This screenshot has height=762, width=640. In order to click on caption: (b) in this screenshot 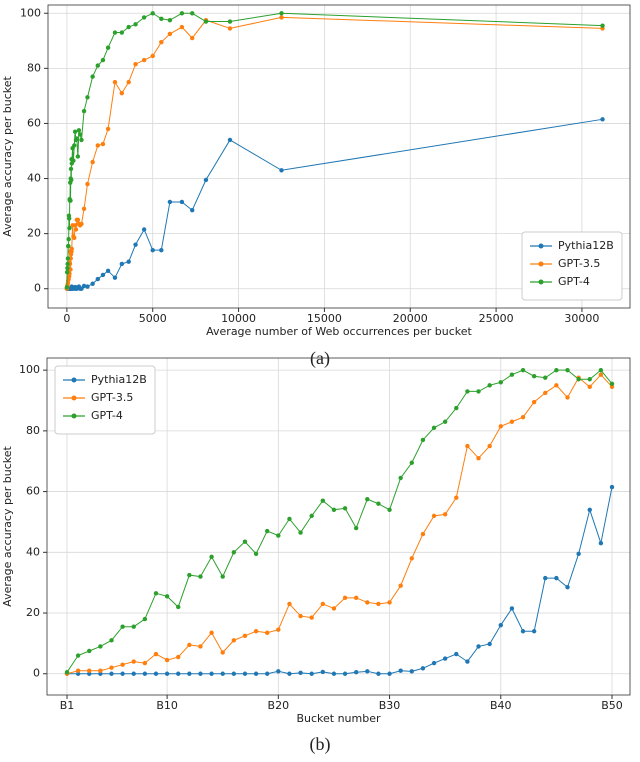, I will do `click(320, 744)`.